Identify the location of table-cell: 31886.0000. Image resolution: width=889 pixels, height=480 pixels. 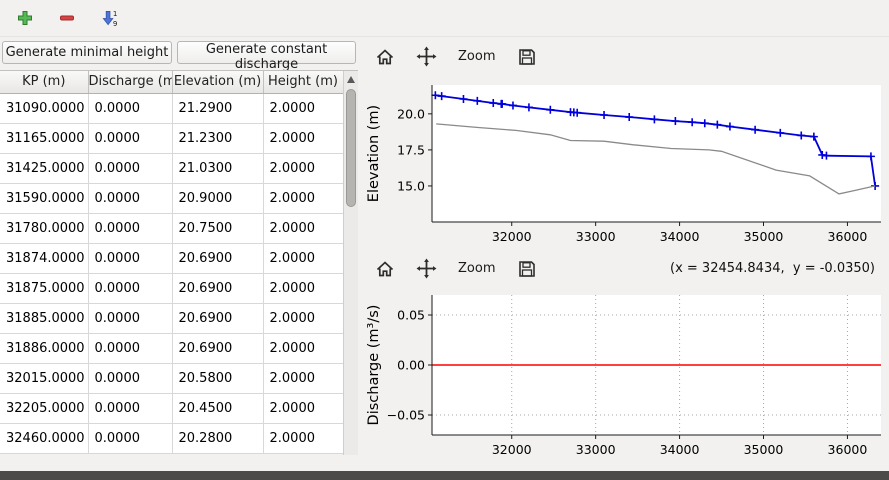
(44, 348).